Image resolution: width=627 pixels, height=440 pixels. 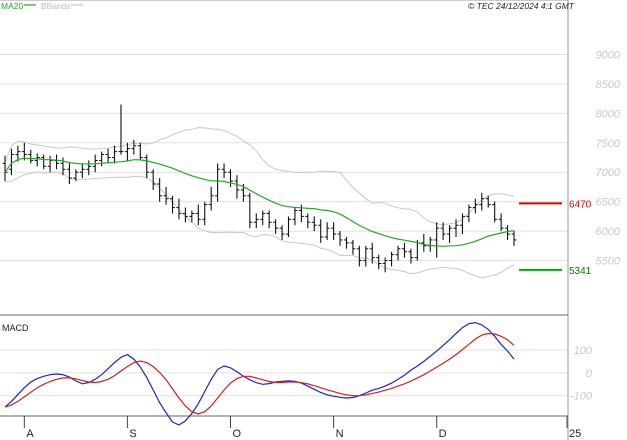 I want to click on x-tick-label: D, so click(x=443, y=434).